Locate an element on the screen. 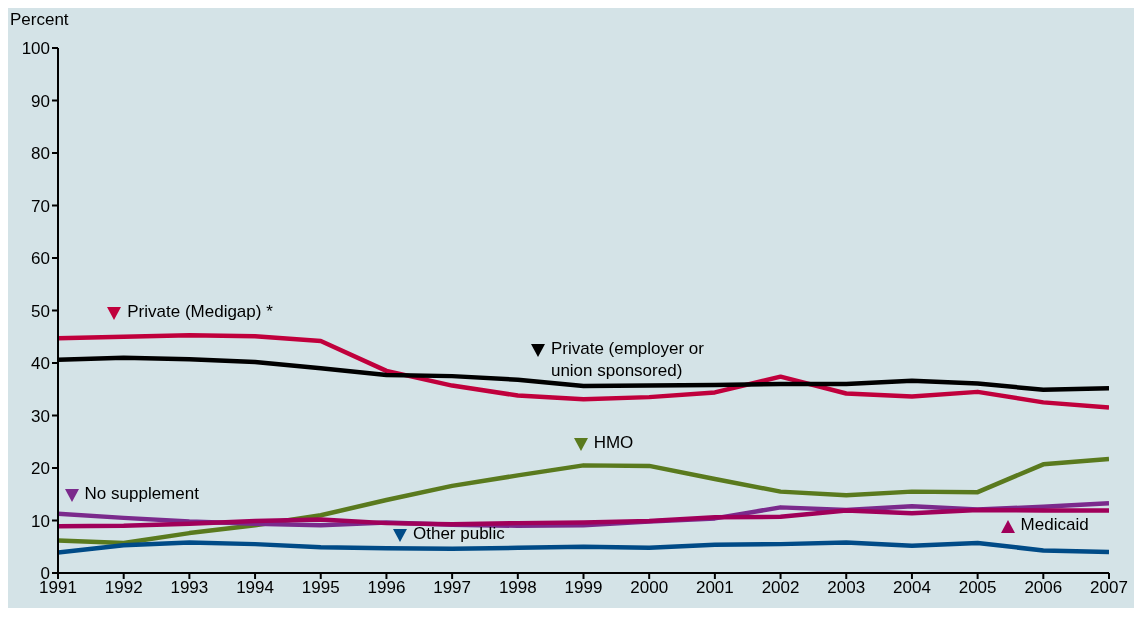 The width and height of the screenshot is (1142, 627). x-tick-label: 1999 is located at coordinates (583, 588).